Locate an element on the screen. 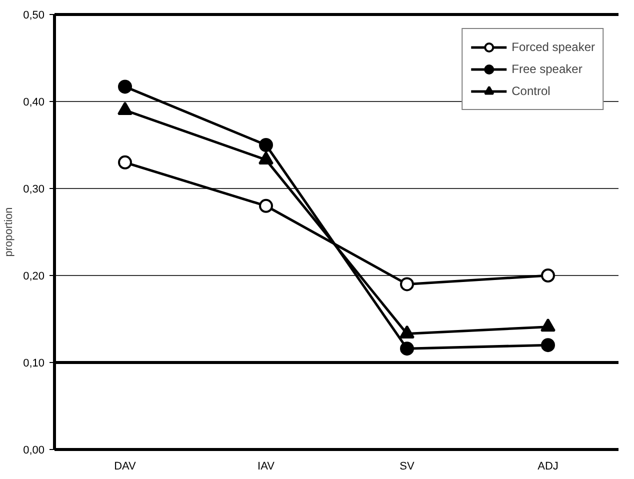 The image size is (634, 479). y-tick-label: 0,30 is located at coordinates (34, 190).